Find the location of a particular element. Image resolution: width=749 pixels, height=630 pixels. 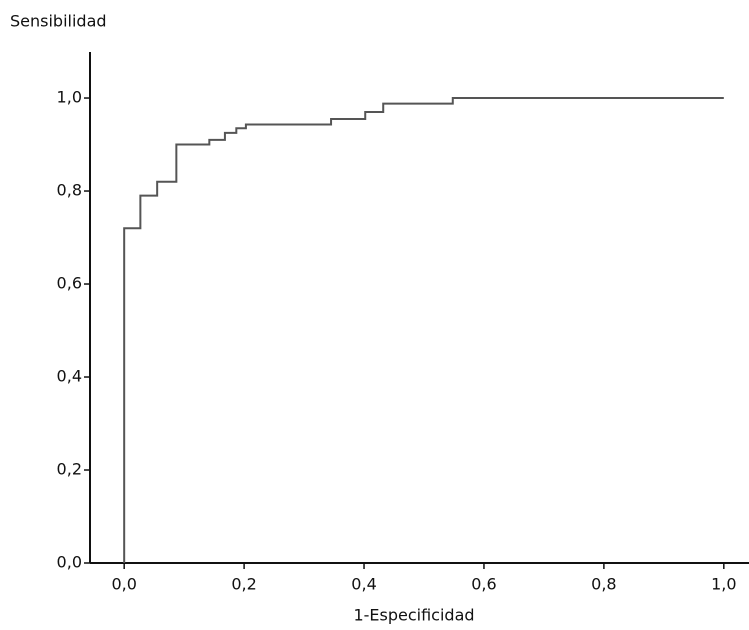

x-tick-label: 0,4 is located at coordinates (363, 584).